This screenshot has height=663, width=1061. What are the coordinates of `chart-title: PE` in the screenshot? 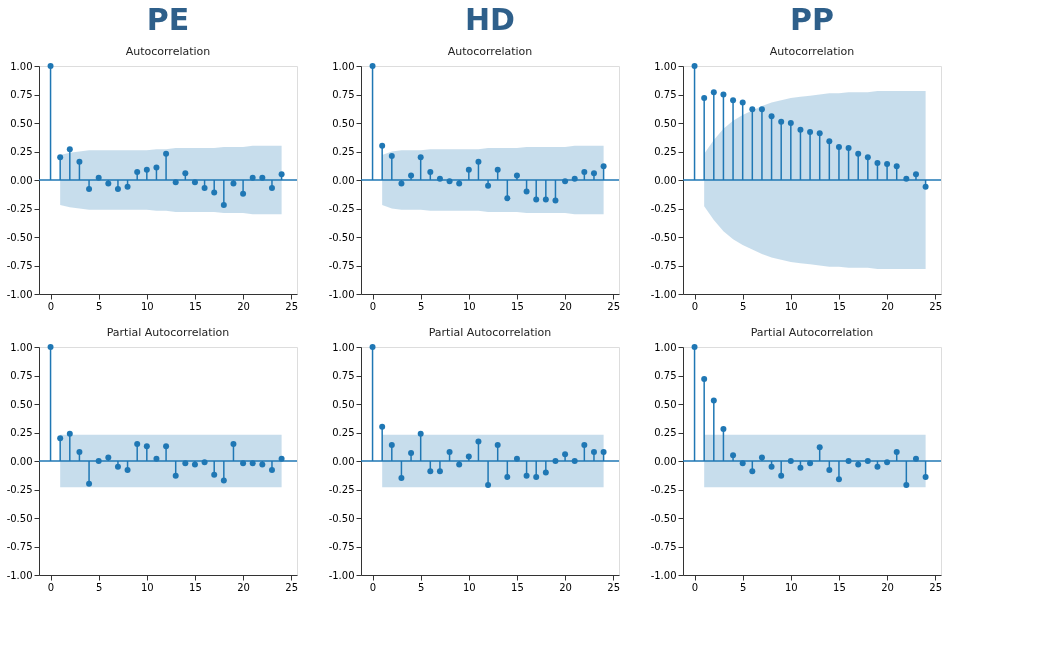 It's located at (168, 19).